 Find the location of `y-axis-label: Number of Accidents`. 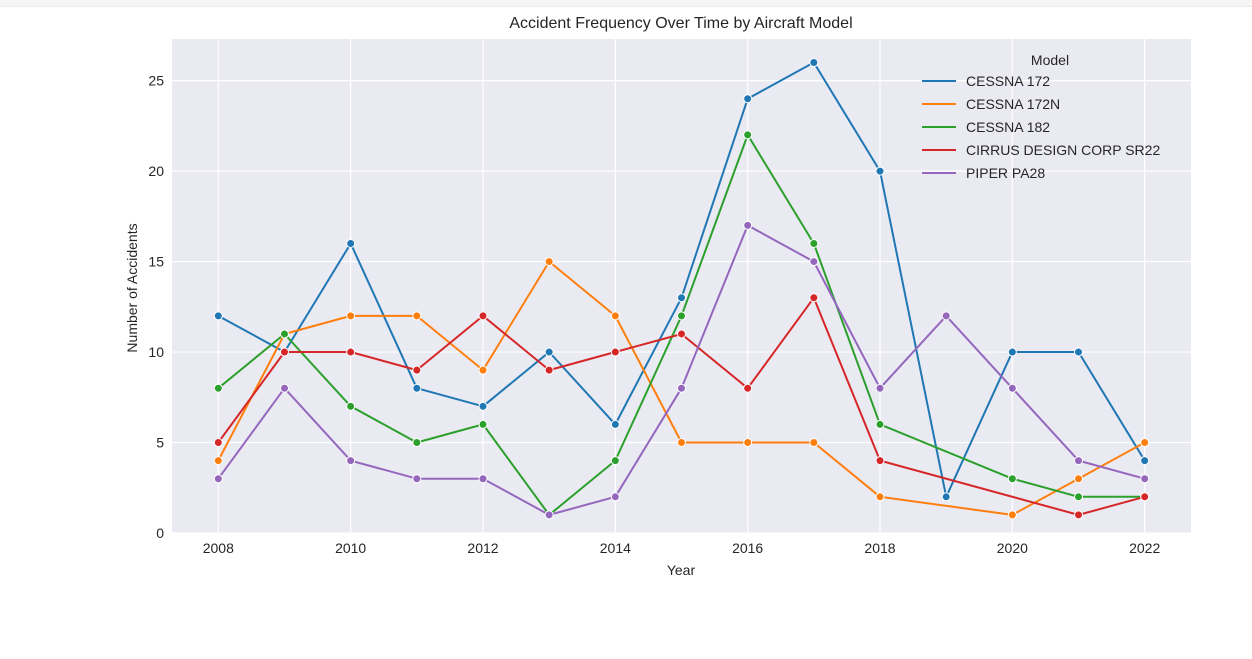

y-axis-label: Number of Accidents is located at coordinates (132, 287).